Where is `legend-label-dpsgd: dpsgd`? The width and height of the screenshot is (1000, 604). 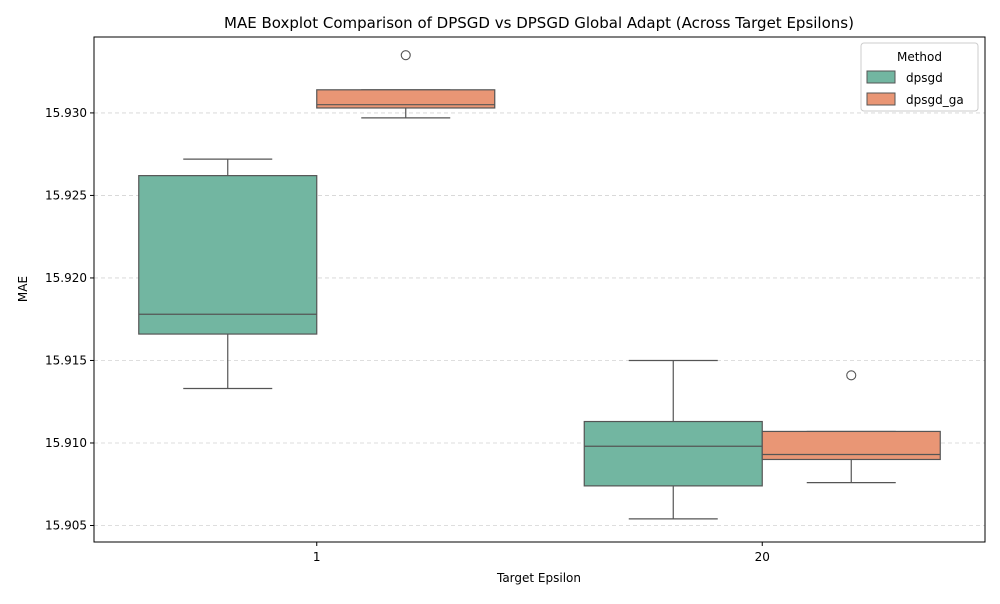
legend-label-dpsgd: dpsgd is located at coordinates (924, 78).